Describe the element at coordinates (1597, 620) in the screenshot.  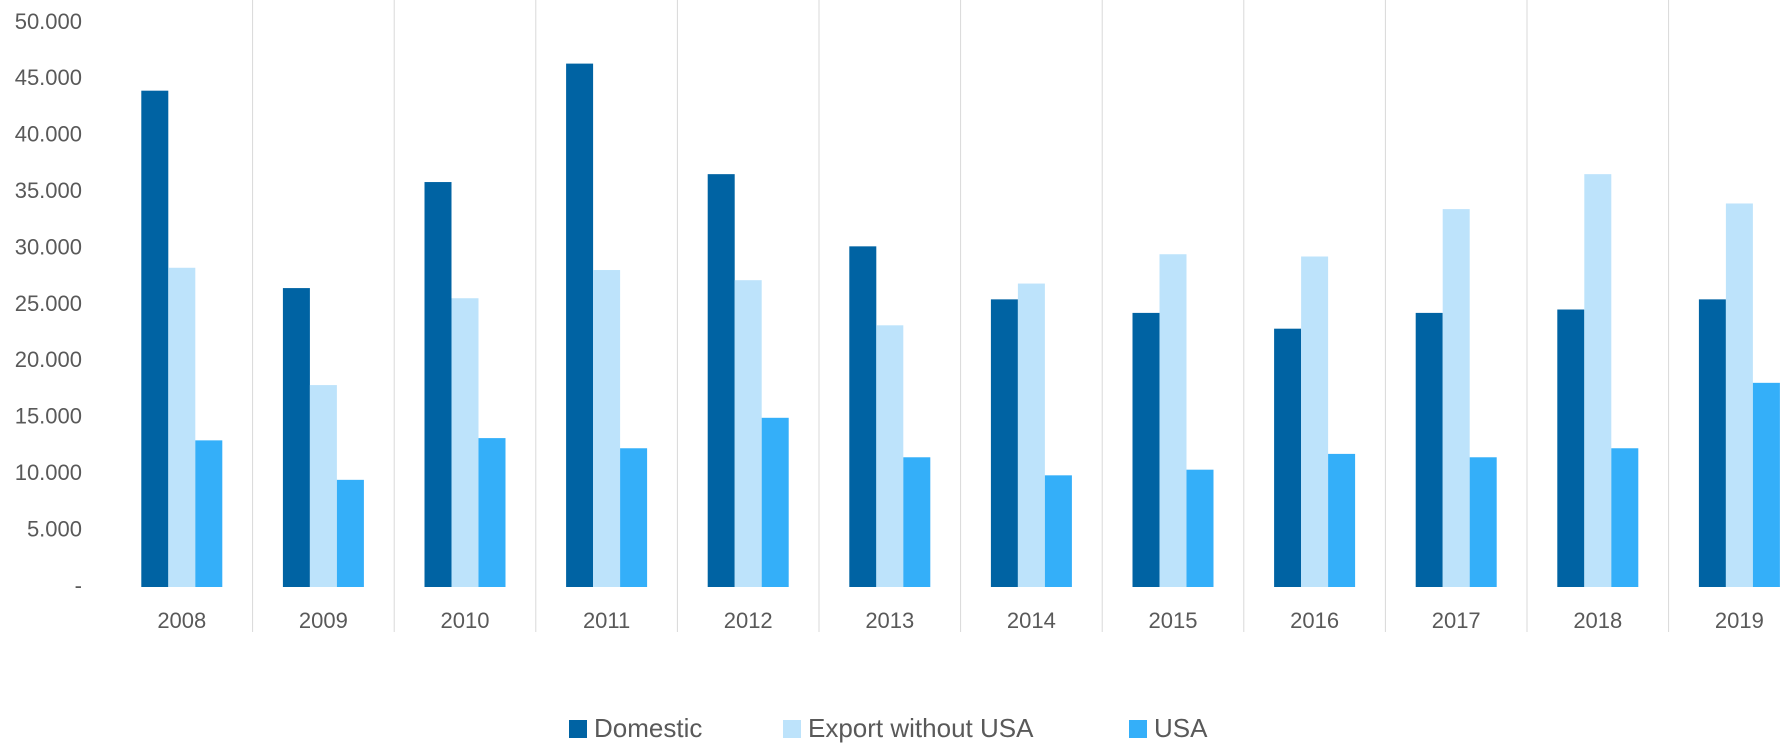
I see `x-tick-label: 2018` at that location.